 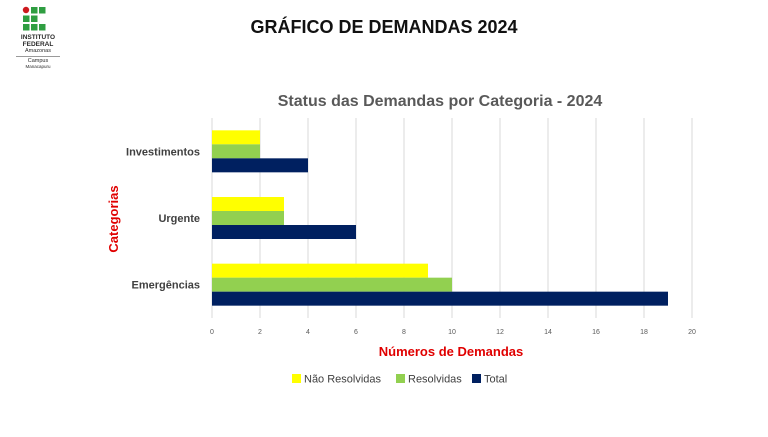 What do you see at coordinates (38, 44) in the screenshot?
I see `logo-name-line-2: FEDERAL` at bounding box center [38, 44].